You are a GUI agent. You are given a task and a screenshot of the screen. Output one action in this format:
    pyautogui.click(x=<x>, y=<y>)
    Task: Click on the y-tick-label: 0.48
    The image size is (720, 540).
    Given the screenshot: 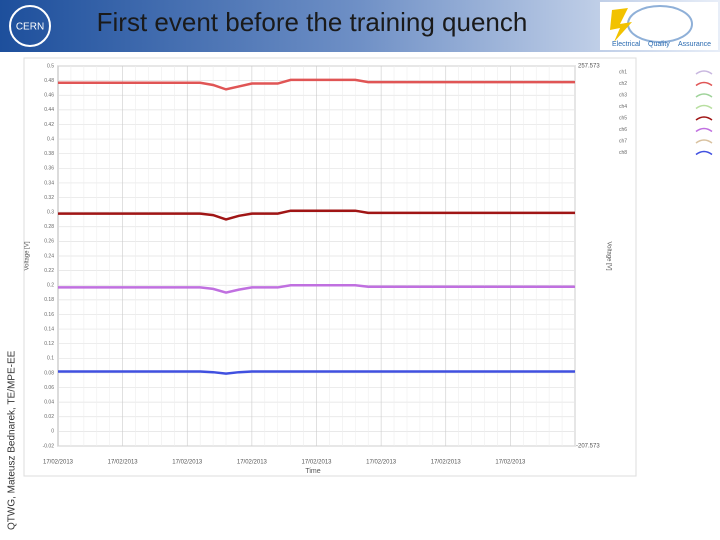 What is the action you would take?
    pyautogui.click(x=49, y=81)
    